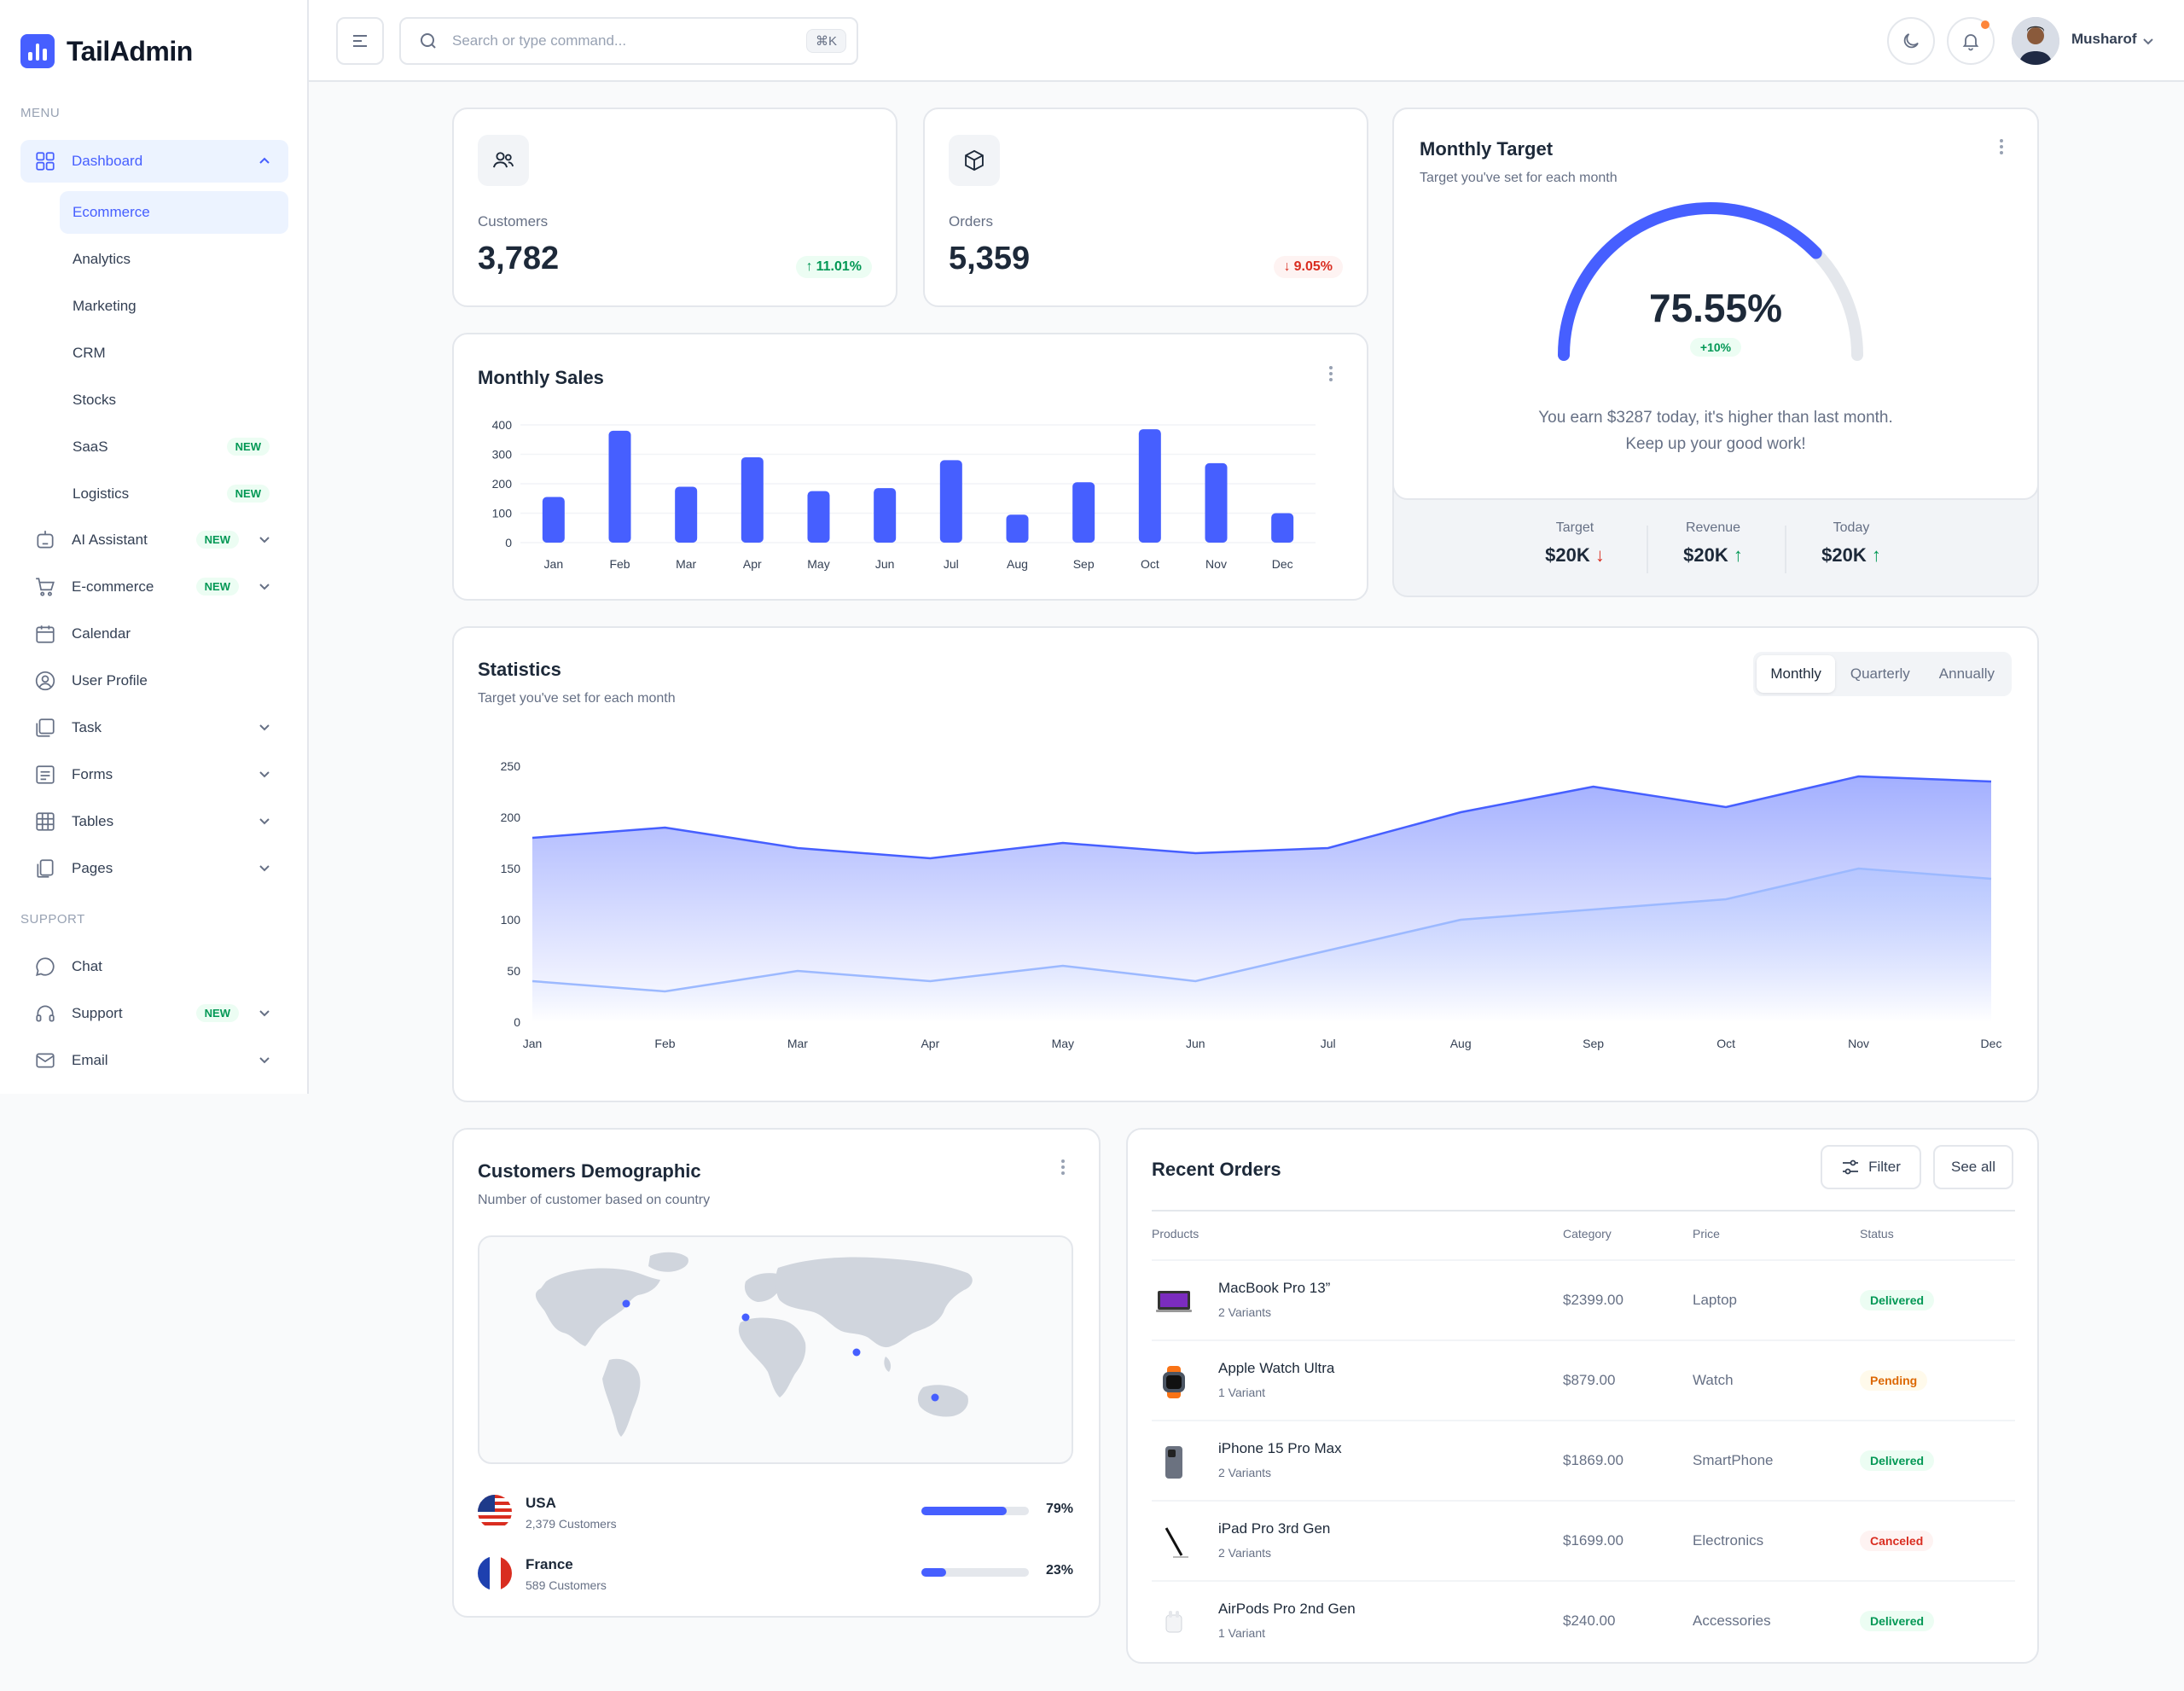 Image resolution: width=2184 pixels, height=1691 pixels. I want to click on user-avatar-image, so click(2035, 41).